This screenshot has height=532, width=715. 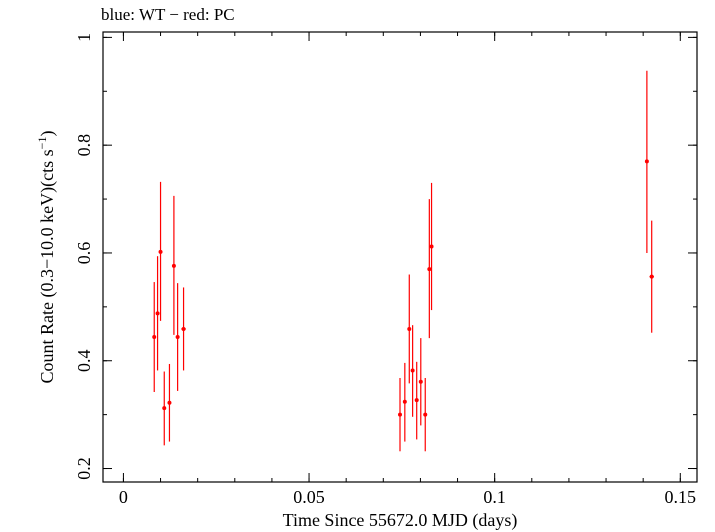 What do you see at coordinates (47, 266) in the screenshot?
I see `y-axis-label-main: Count Rate (0.3−10.0 keV)(cts s` at bounding box center [47, 266].